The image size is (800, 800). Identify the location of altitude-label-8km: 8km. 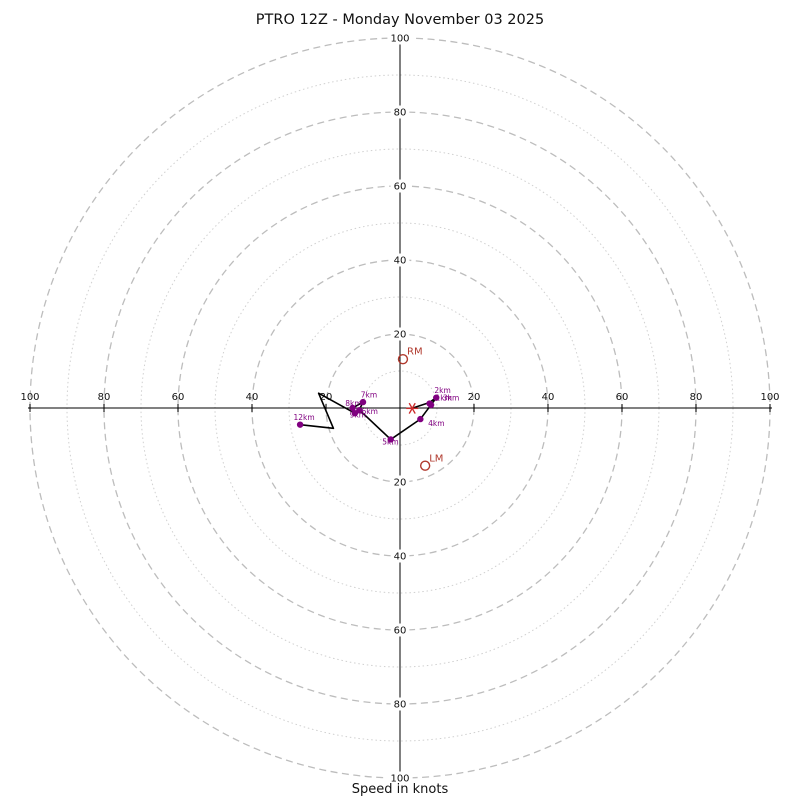
(353, 403).